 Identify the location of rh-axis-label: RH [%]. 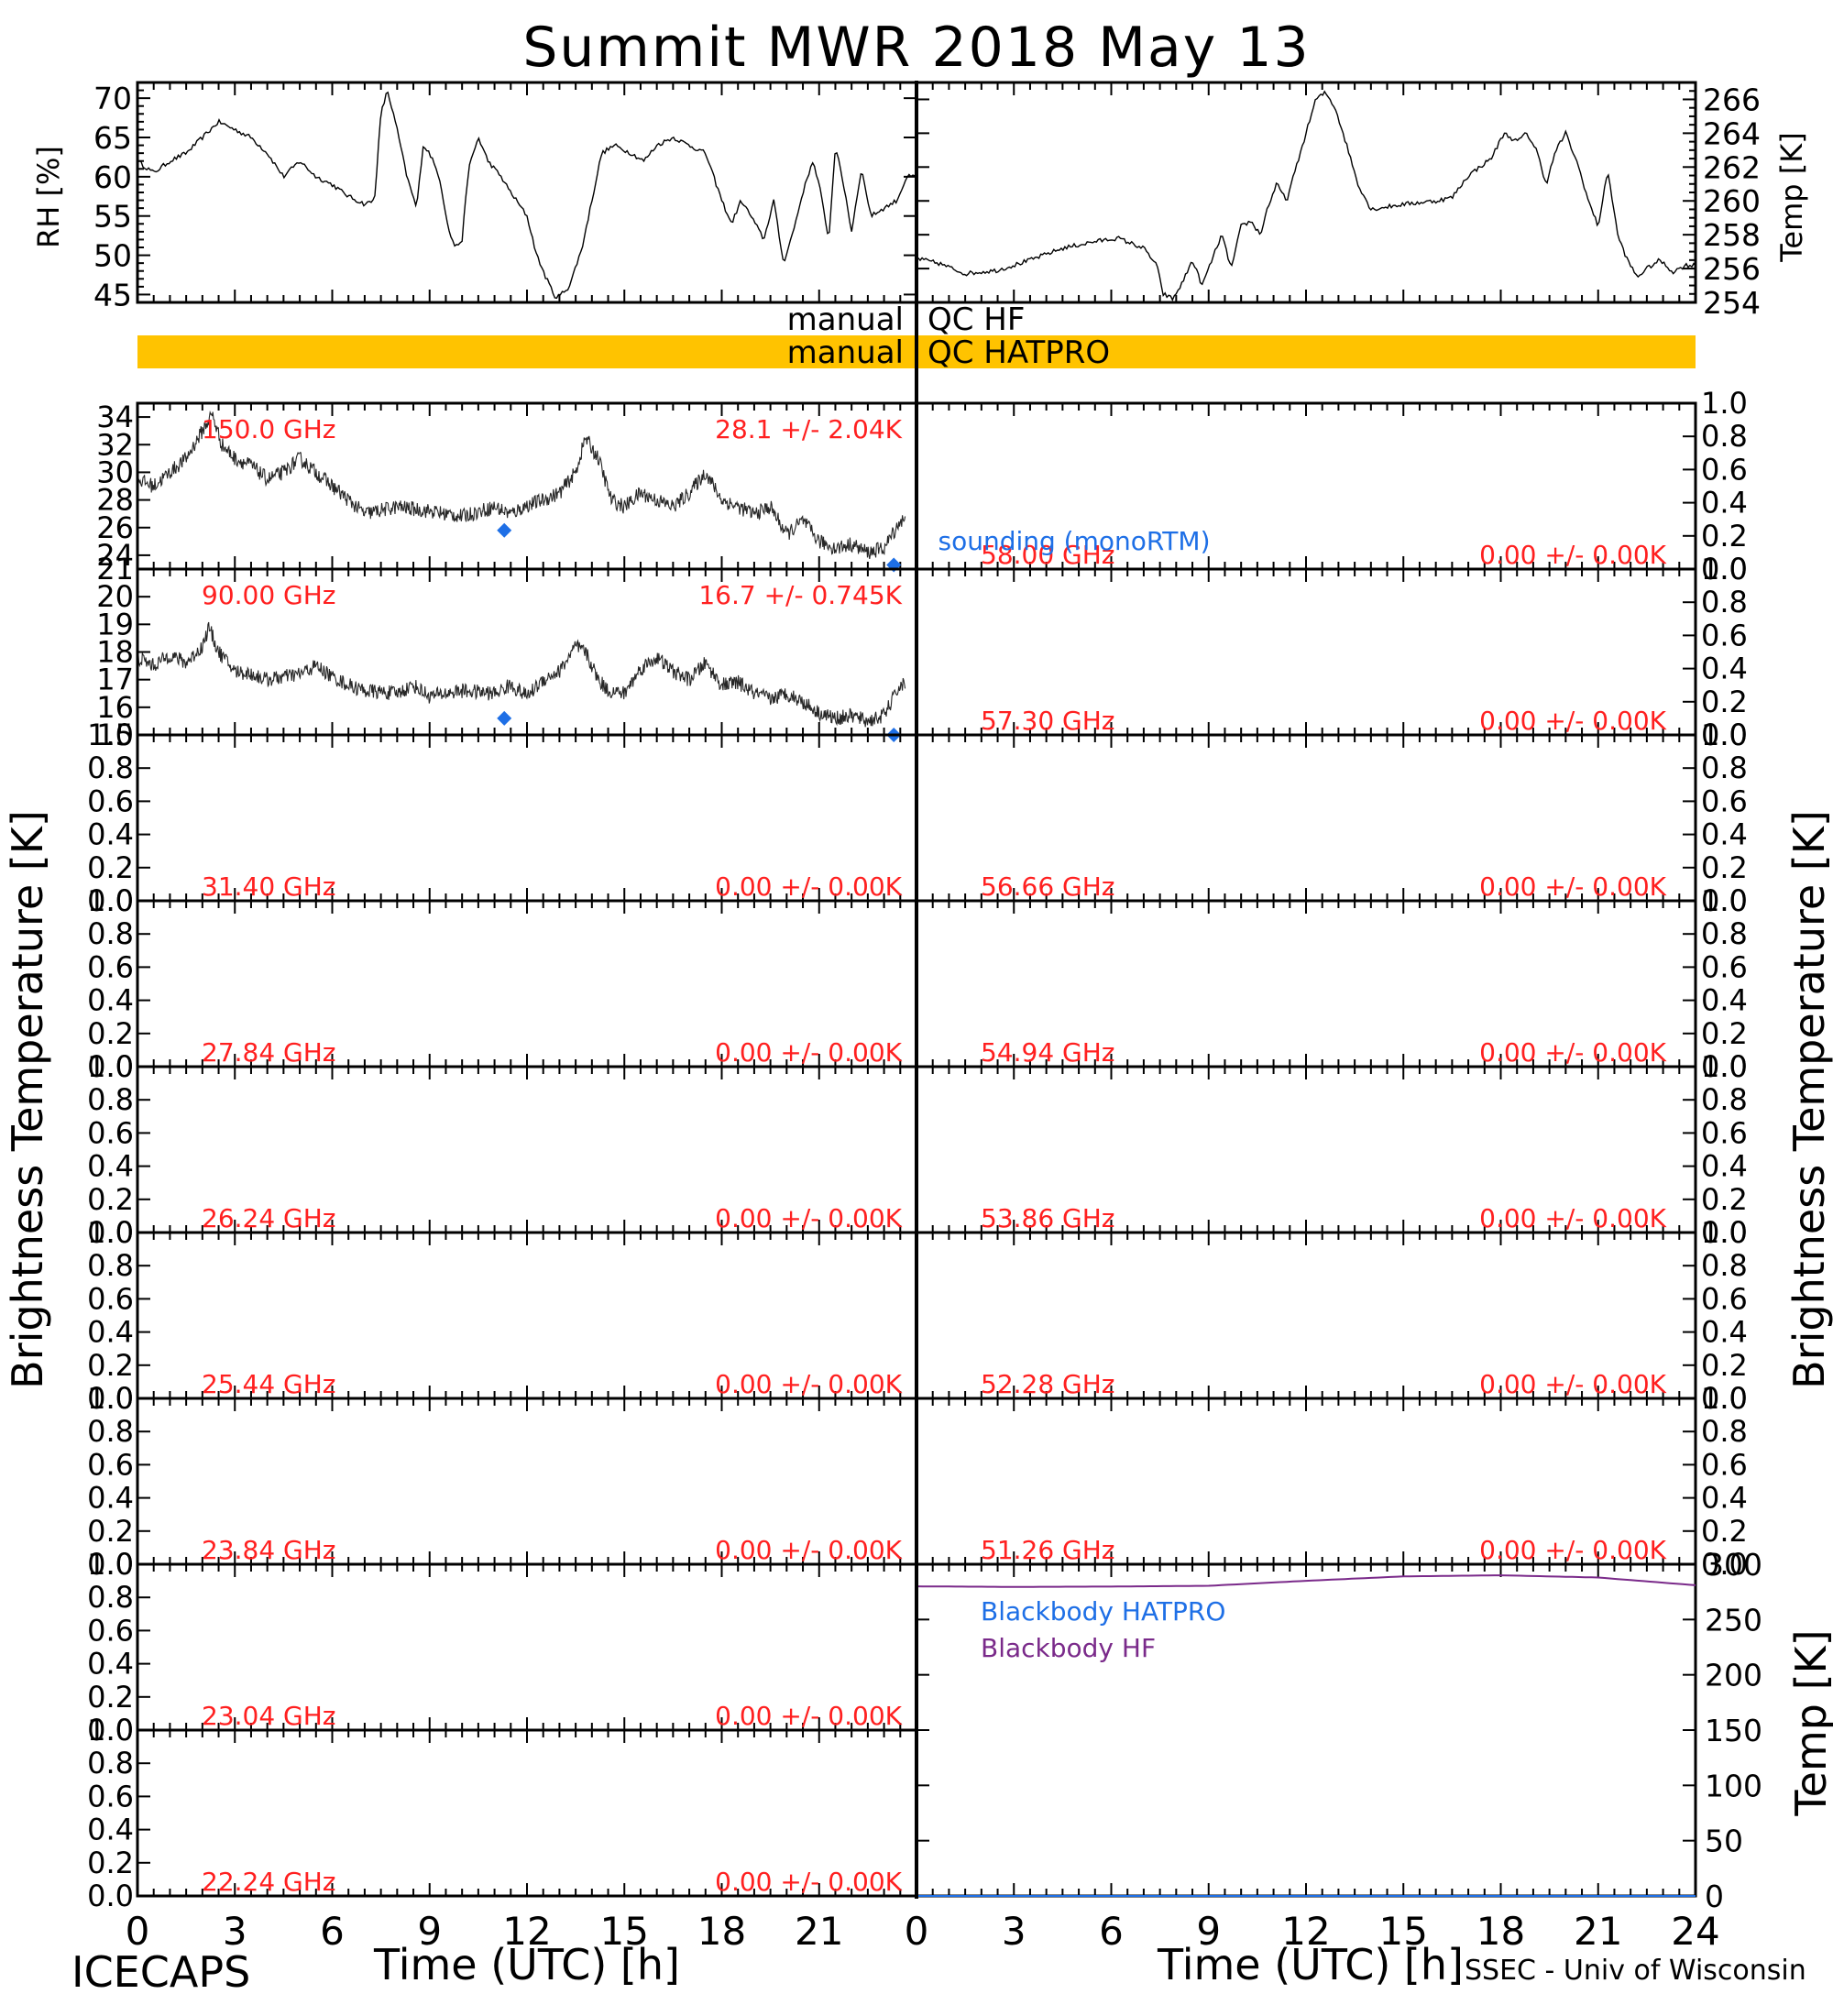
(48, 197).